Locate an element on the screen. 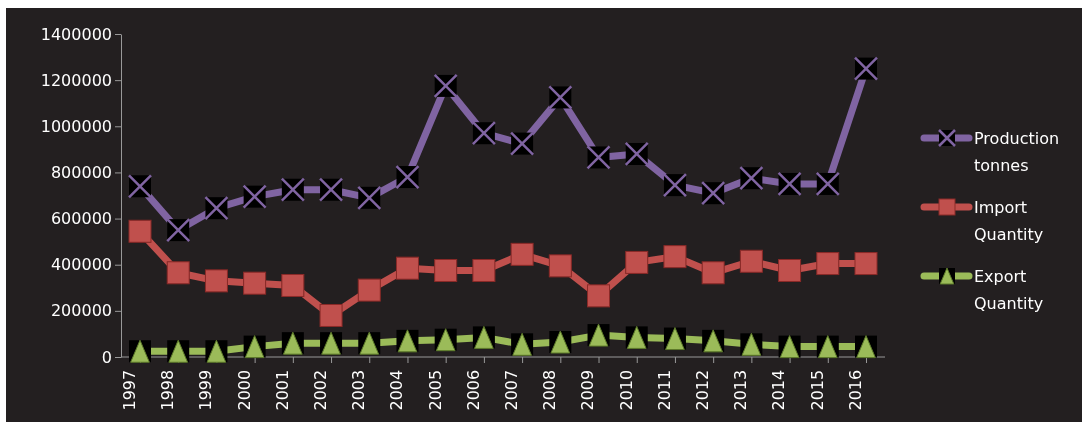  x-tick-label: 2011 is located at coordinates (664, 390).